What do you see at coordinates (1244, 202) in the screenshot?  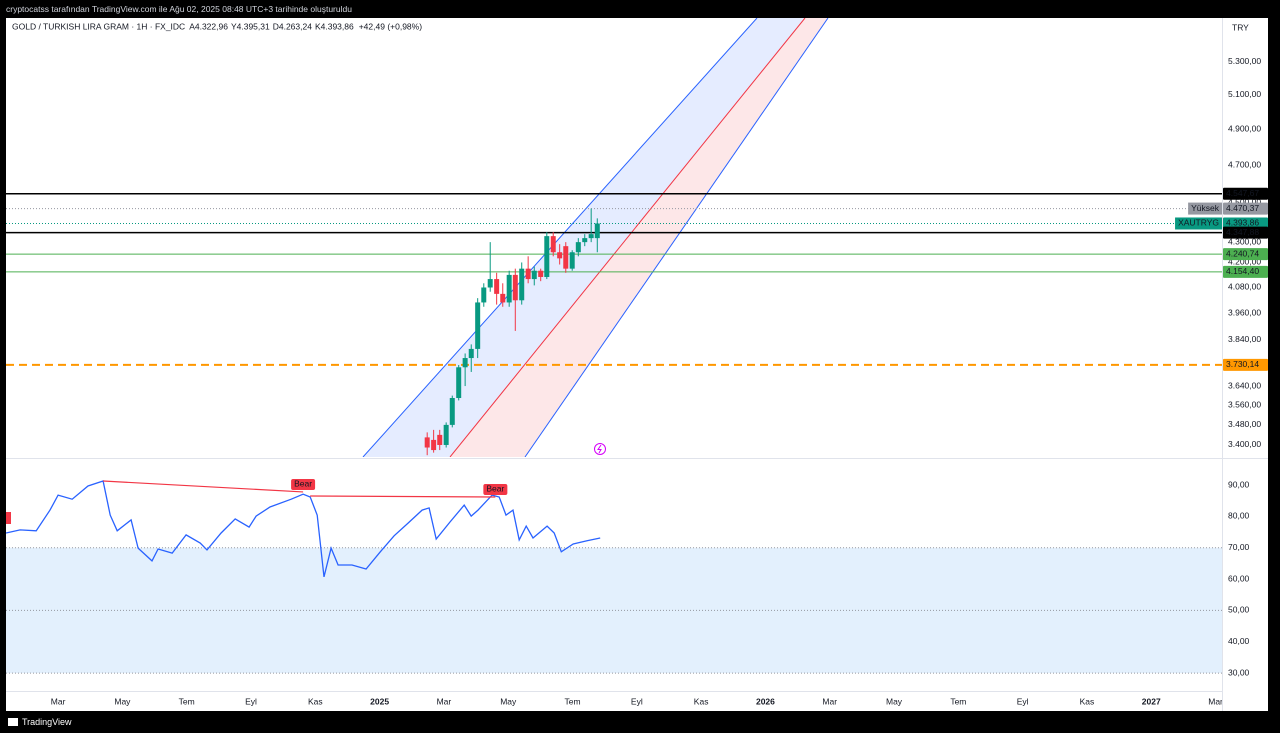 I see `y-tick-label: 4.500,00` at bounding box center [1244, 202].